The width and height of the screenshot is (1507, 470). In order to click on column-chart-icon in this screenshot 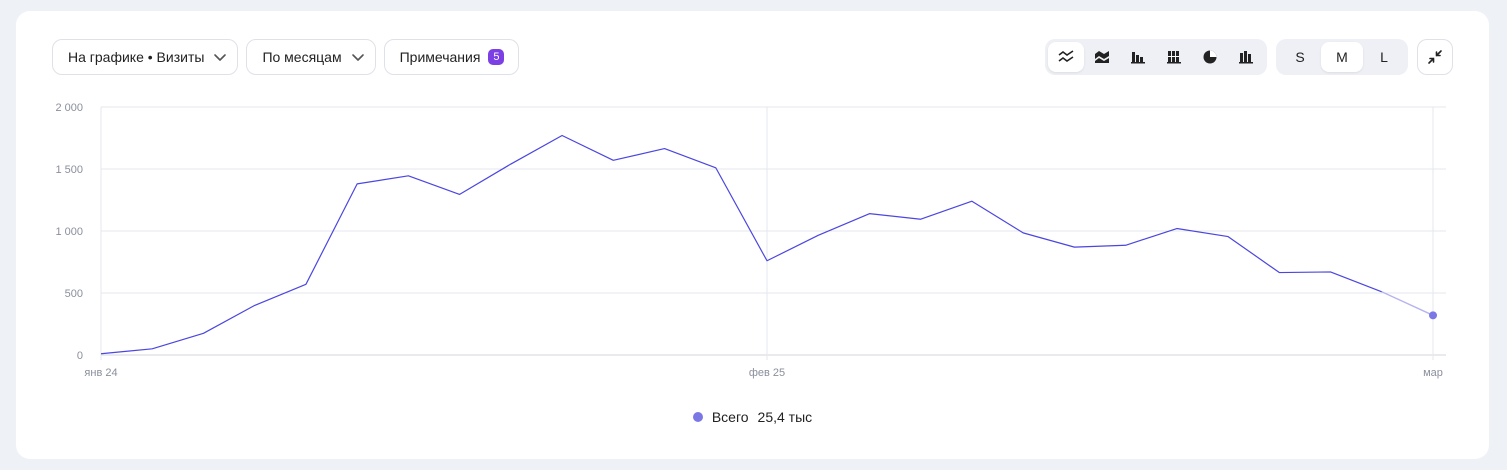, I will do `click(1246, 57)`.